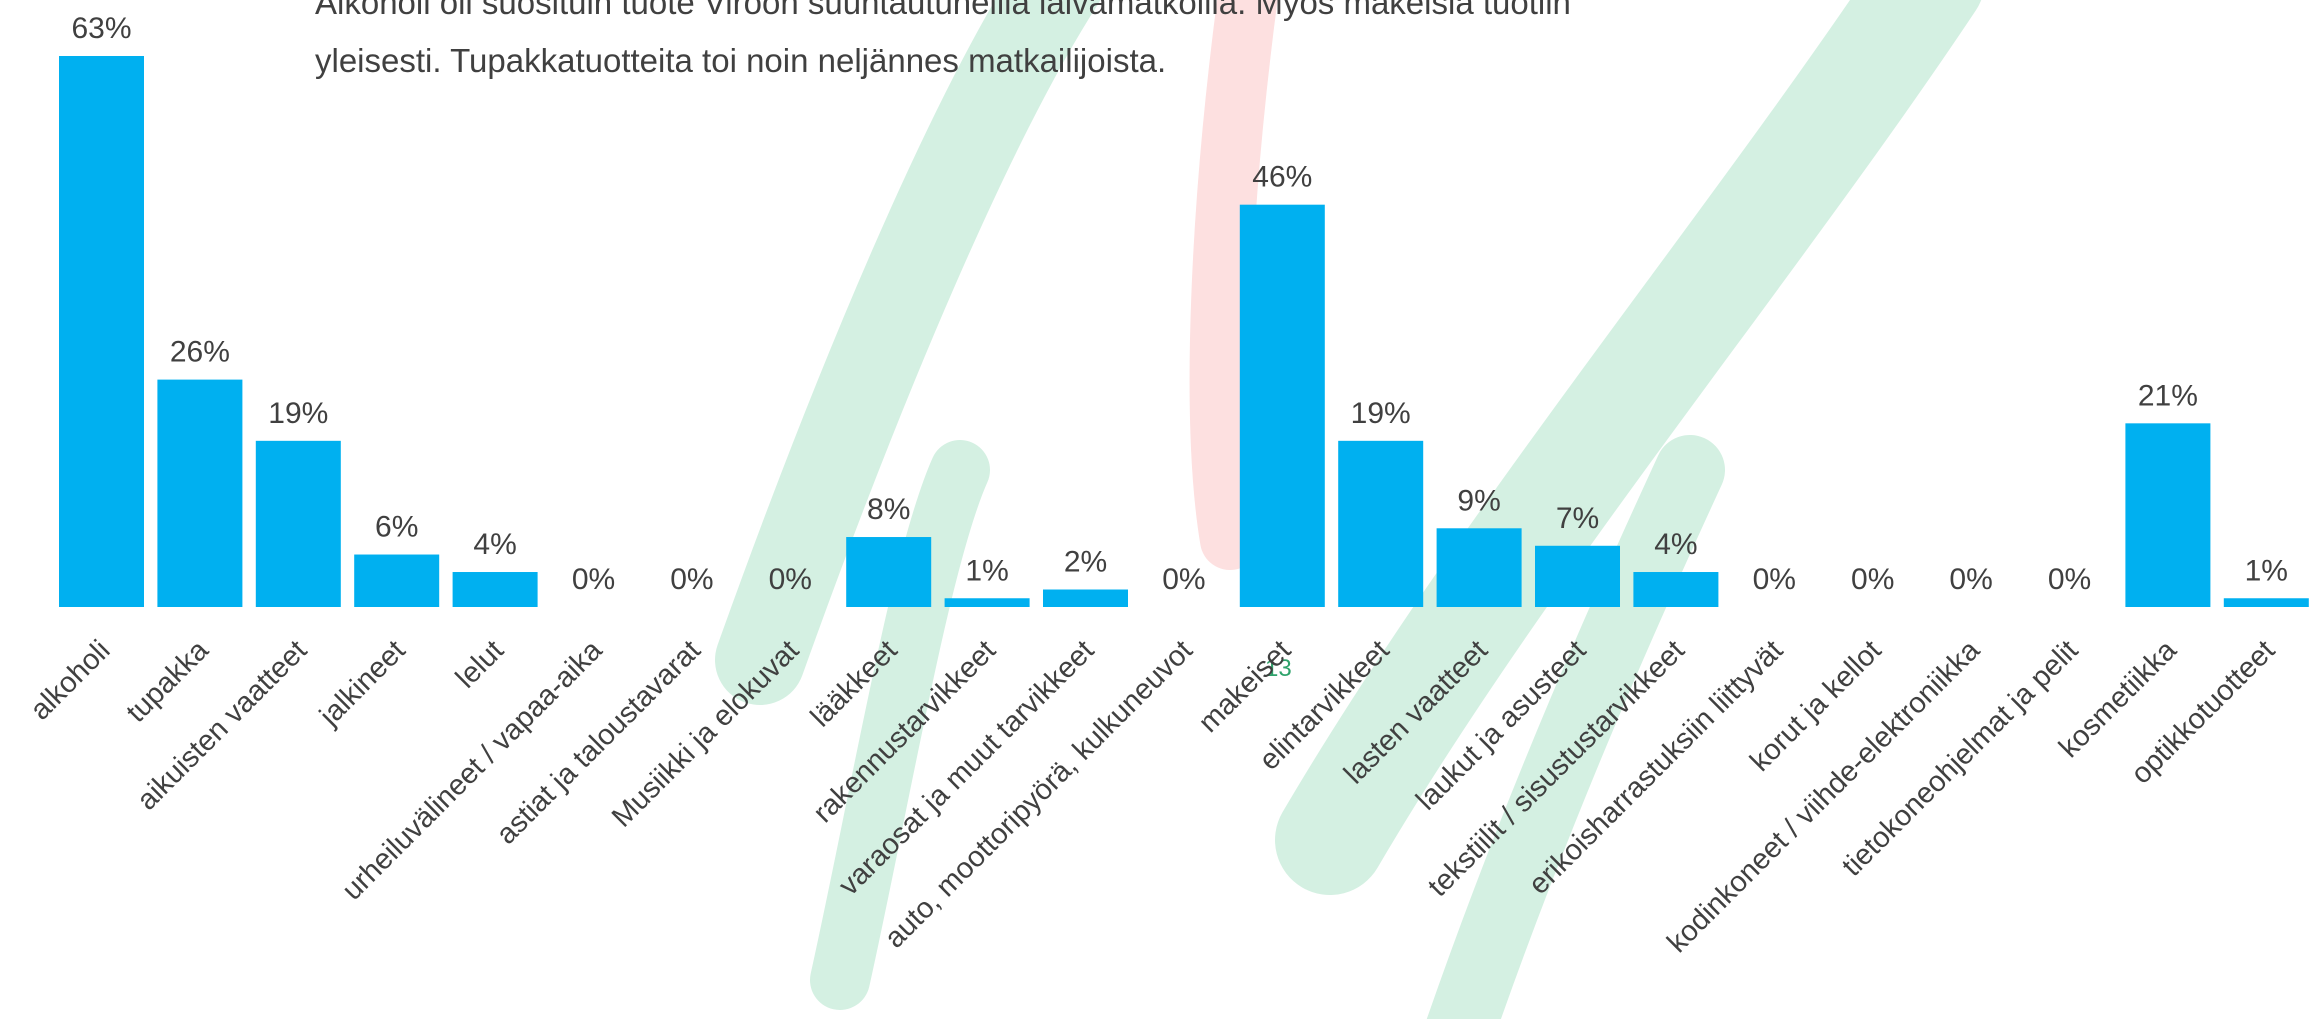  I want to click on value-label: 26%, so click(200, 352).